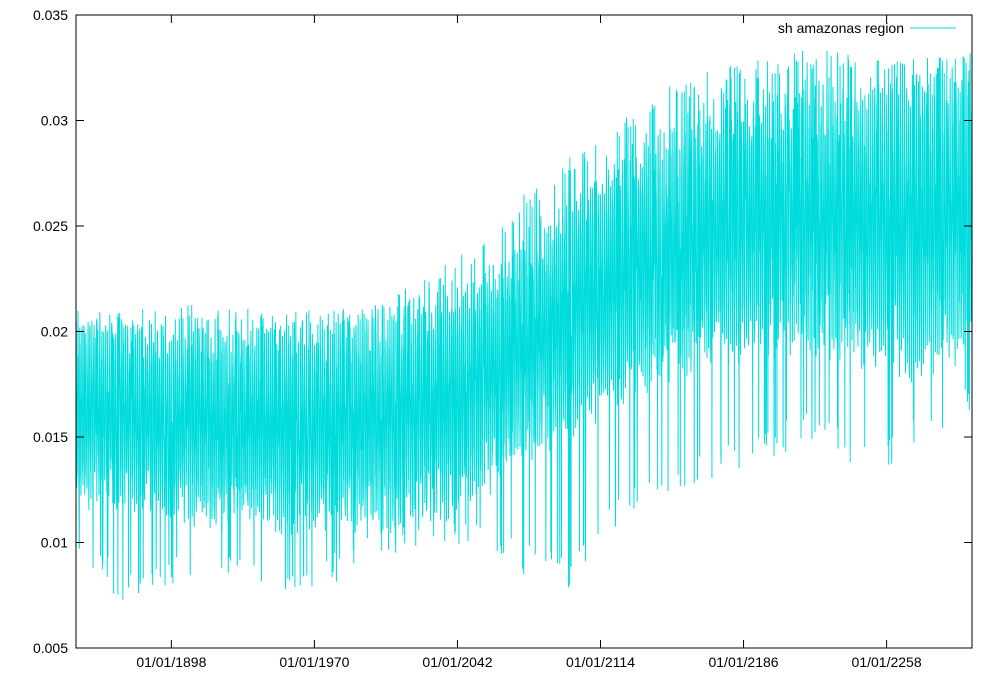  Describe the element at coordinates (54, 121) in the screenshot. I see `y-tick-label: 0.03` at that location.